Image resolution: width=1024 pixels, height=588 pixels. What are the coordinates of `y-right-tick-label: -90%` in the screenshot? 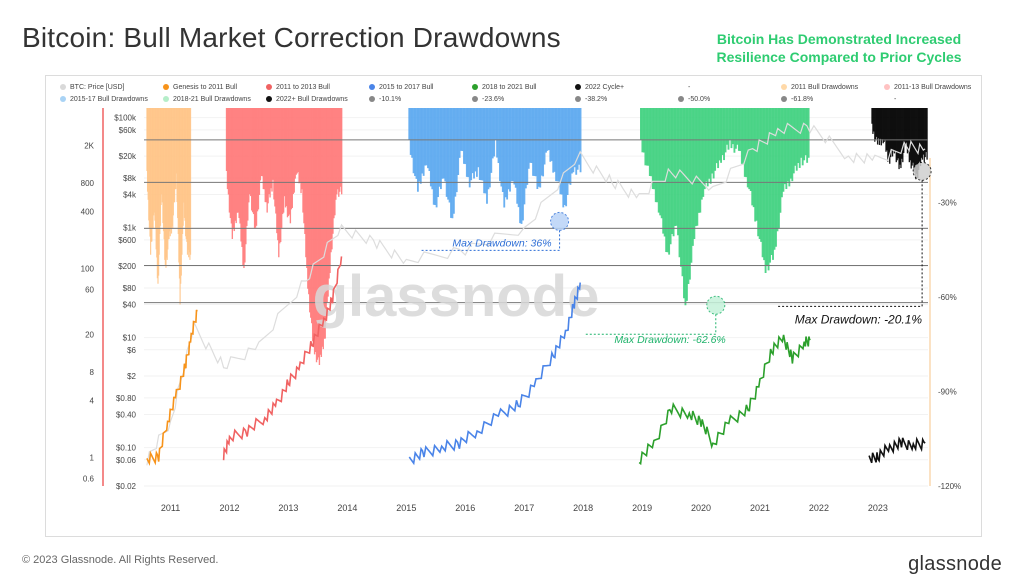 It's located at (947, 392).